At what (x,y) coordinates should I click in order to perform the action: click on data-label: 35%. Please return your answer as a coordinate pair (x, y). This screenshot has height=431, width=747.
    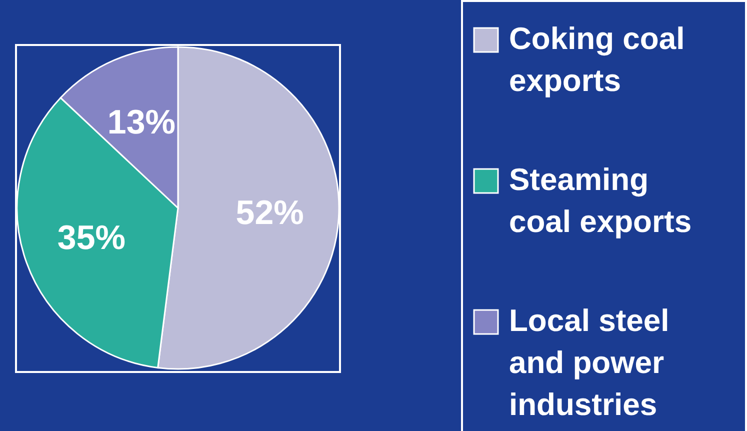
    Looking at the image, I should click on (91, 238).